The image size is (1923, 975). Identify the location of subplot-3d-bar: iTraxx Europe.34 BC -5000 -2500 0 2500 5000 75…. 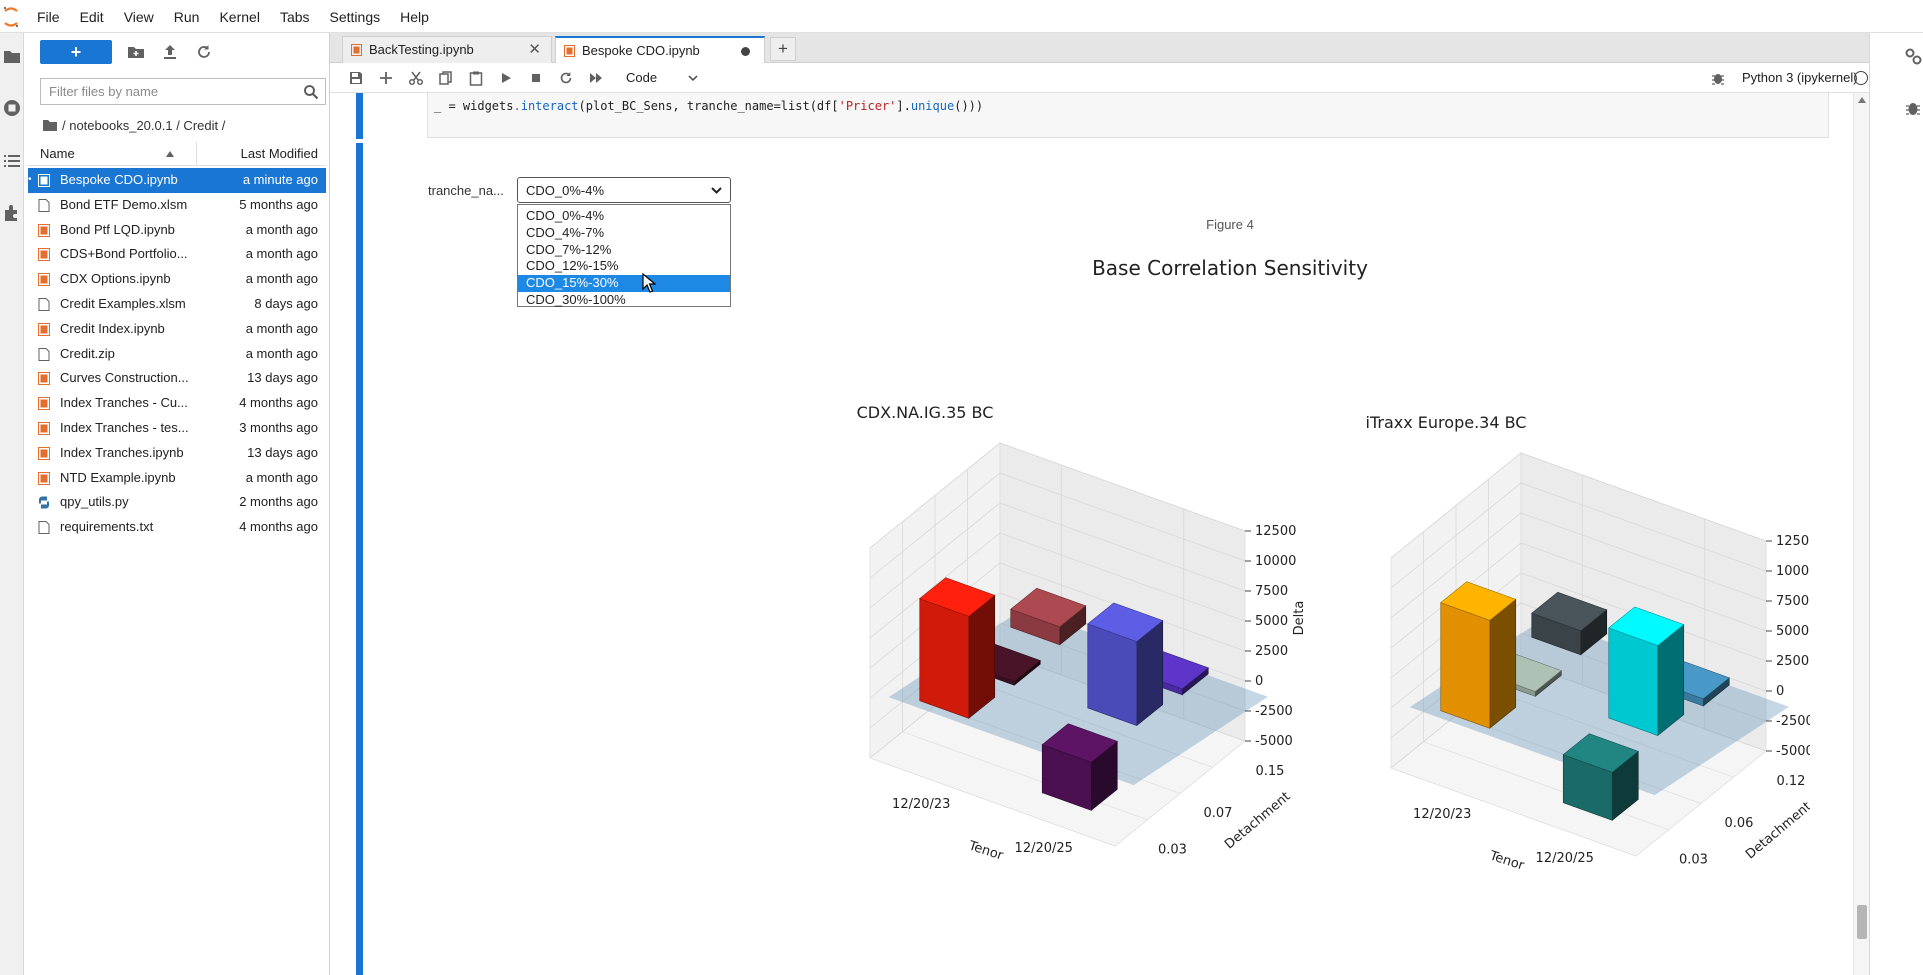
(1588, 643).